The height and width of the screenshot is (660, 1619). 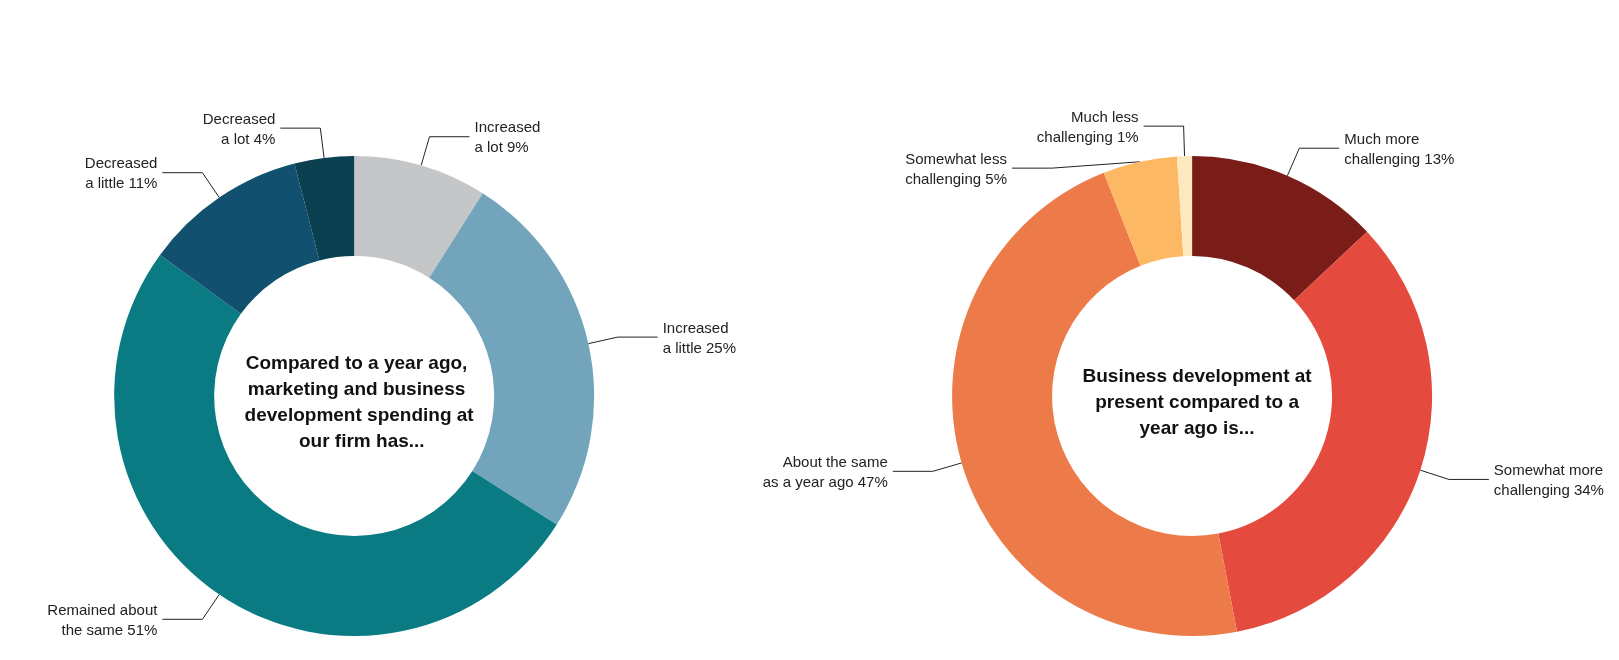 I want to click on slice-label: Much more challenging 13%, so click(x=1399, y=148).